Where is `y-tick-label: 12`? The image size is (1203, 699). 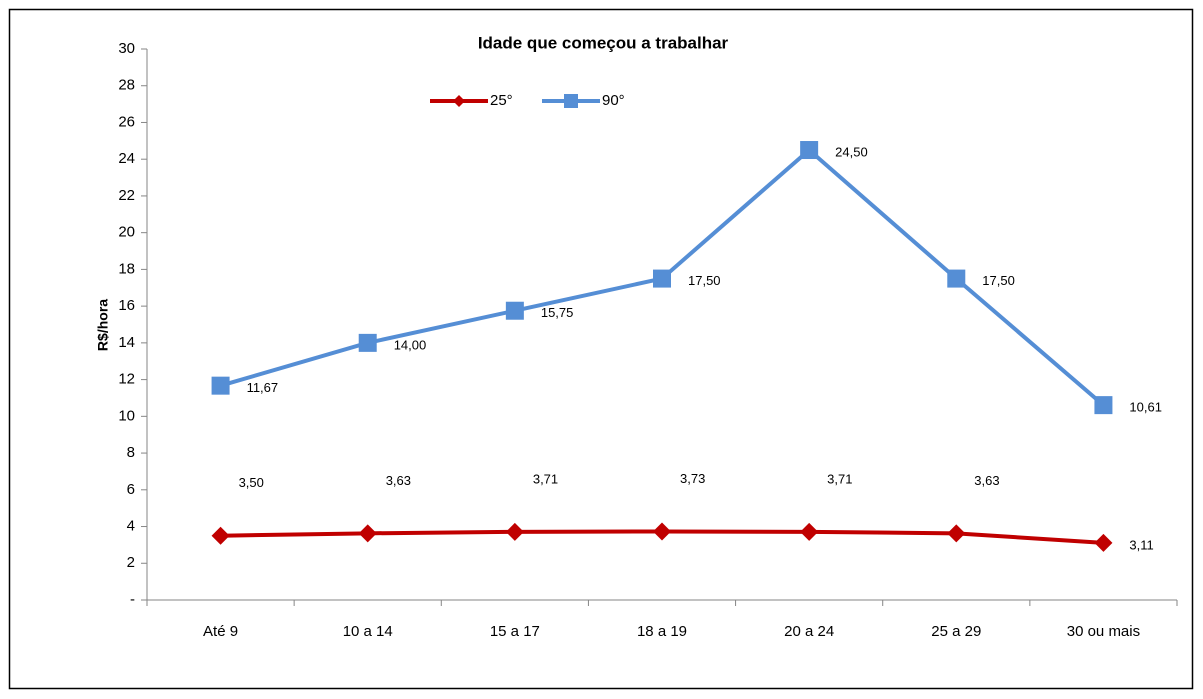
y-tick-label: 12 is located at coordinates (126, 379).